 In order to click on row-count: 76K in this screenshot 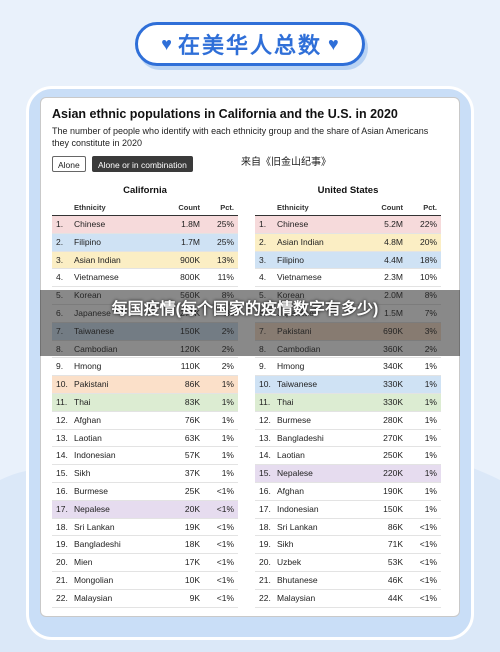, I will do `click(192, 419)`.